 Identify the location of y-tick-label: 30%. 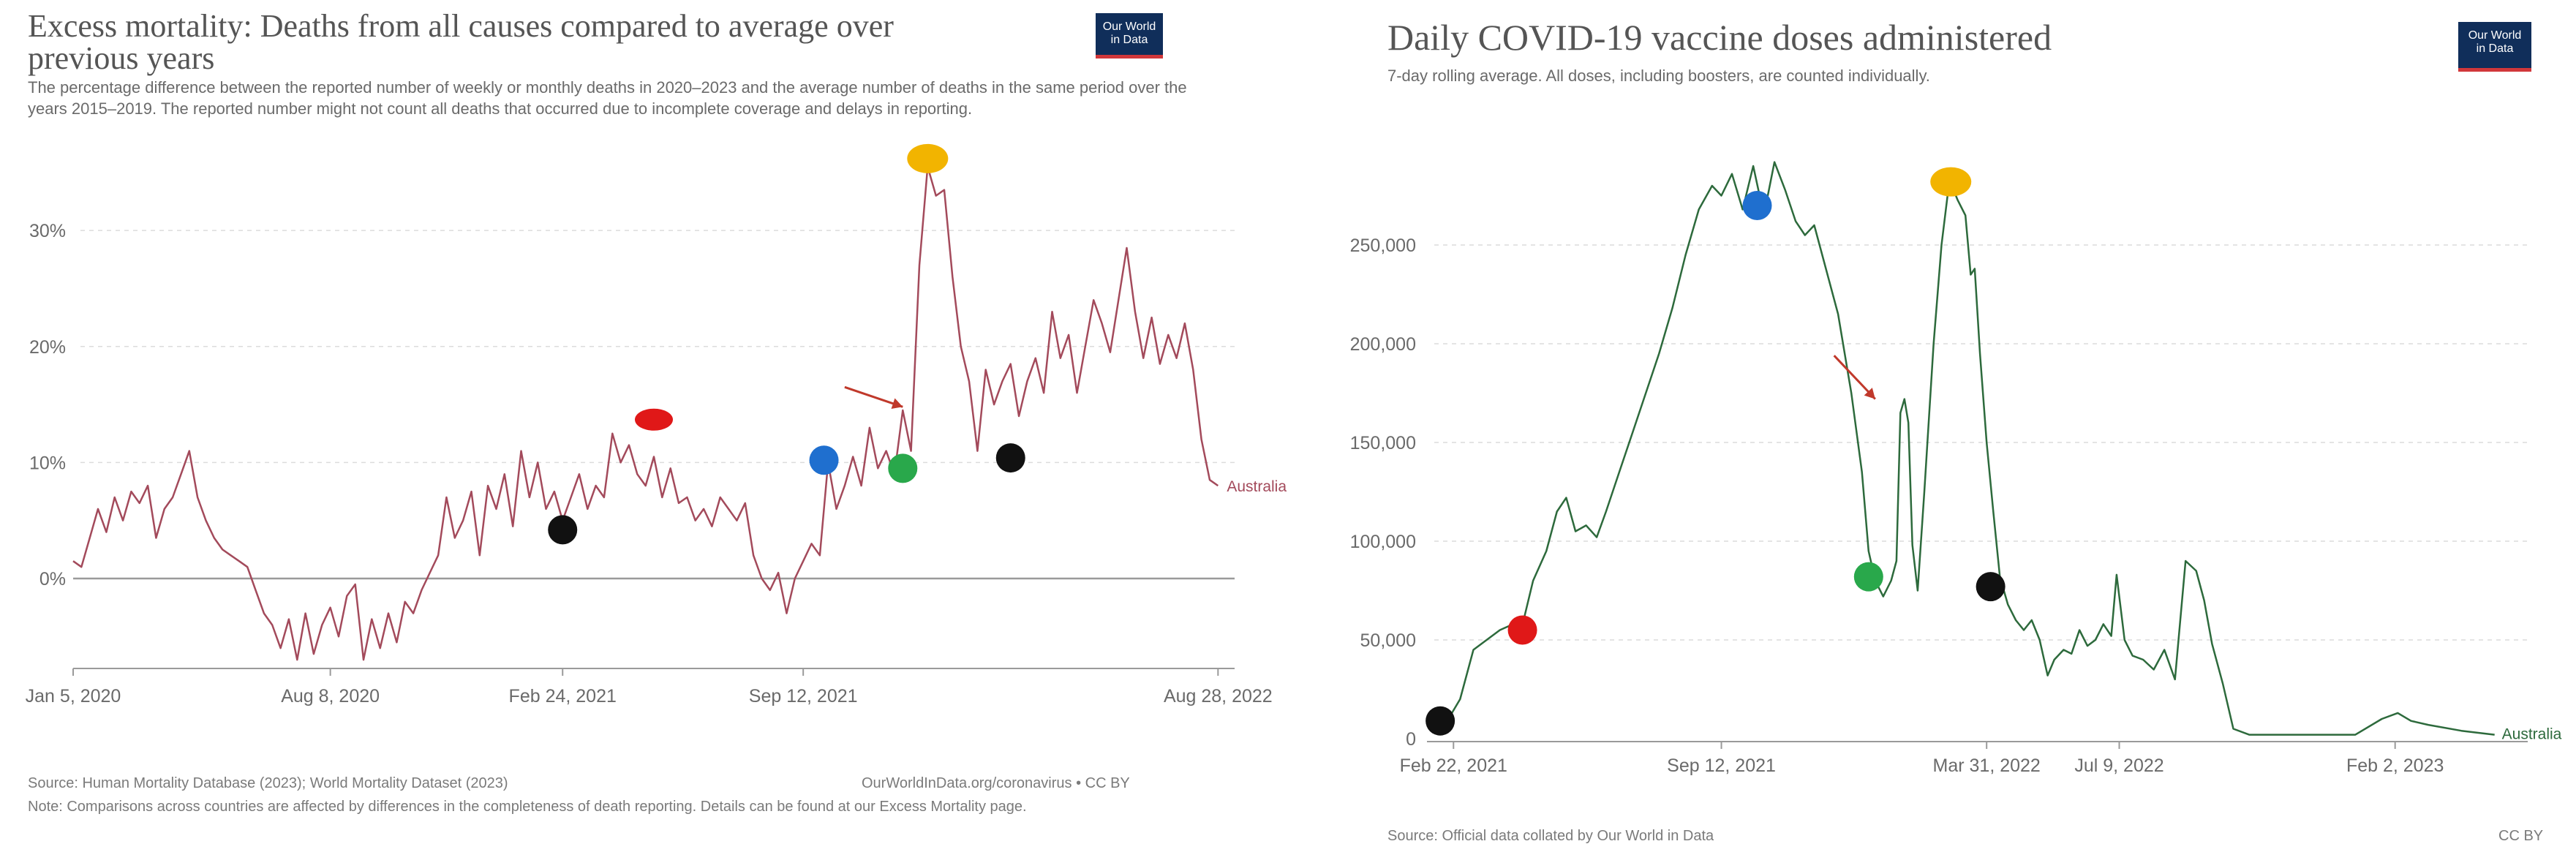
(47, 231).